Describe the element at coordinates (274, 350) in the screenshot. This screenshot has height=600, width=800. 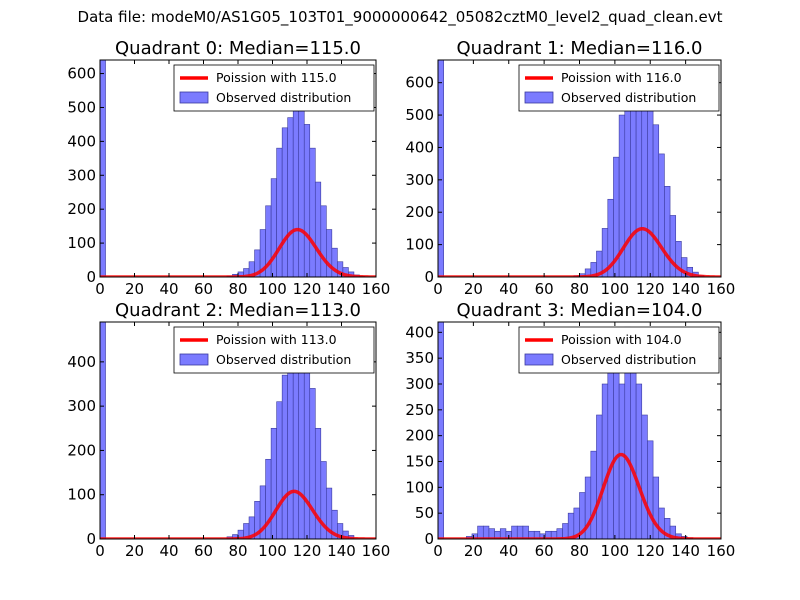
I see `legend: Poission with 113.0 Observed distribution` at that location.